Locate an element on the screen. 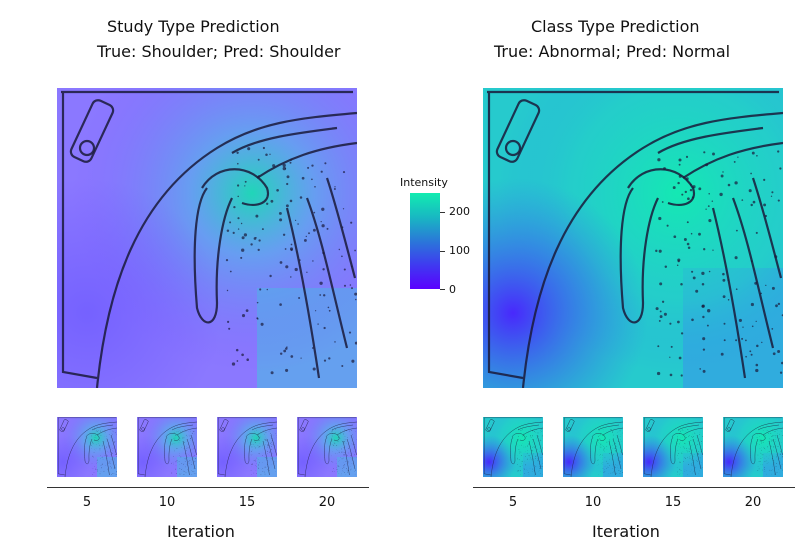 The height and width of the screenshot is (545, 805). right-tick-label: 15 is located at coordinates (673, 502).